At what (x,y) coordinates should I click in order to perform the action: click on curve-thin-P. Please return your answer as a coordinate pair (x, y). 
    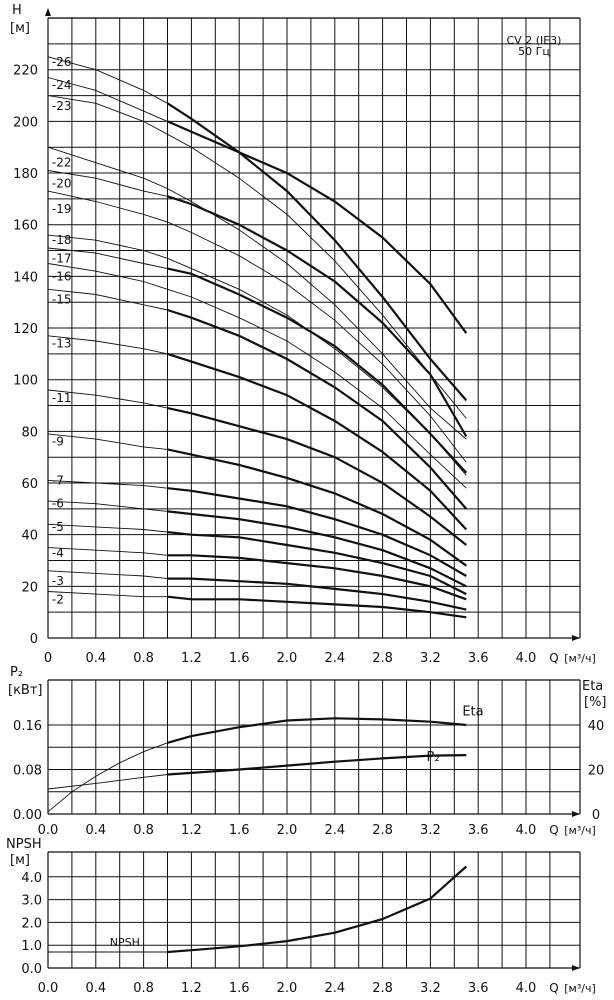
    Looking at the image, I should click on (107, 782).